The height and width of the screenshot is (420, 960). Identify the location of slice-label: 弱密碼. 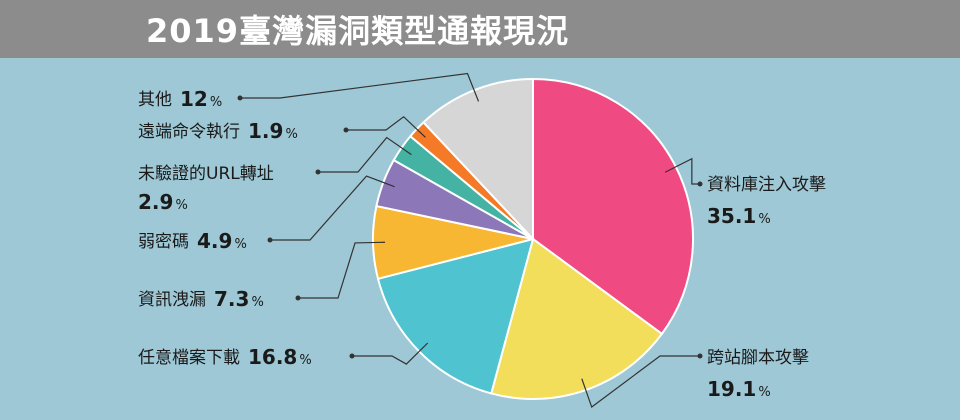
(163, 242).